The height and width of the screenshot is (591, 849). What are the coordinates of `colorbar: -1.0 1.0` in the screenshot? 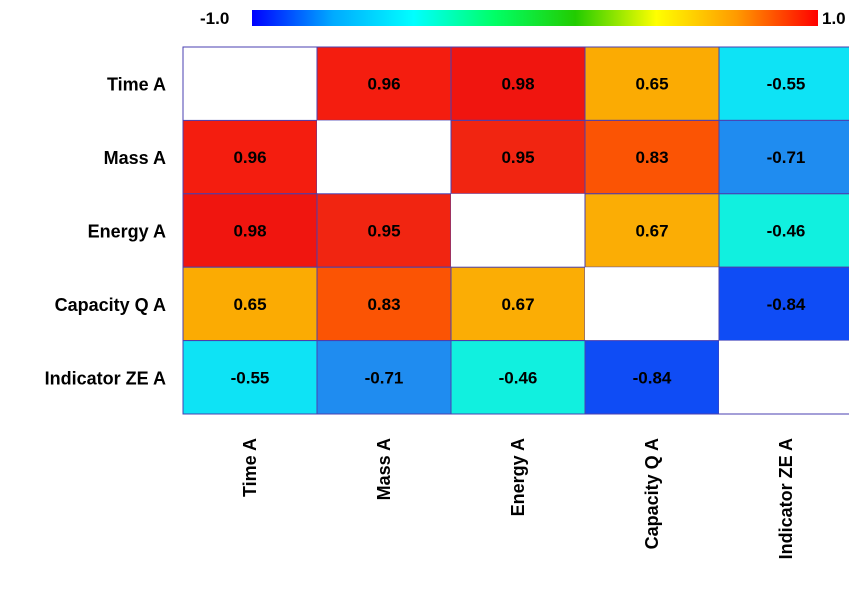 It's located at (523, 18).